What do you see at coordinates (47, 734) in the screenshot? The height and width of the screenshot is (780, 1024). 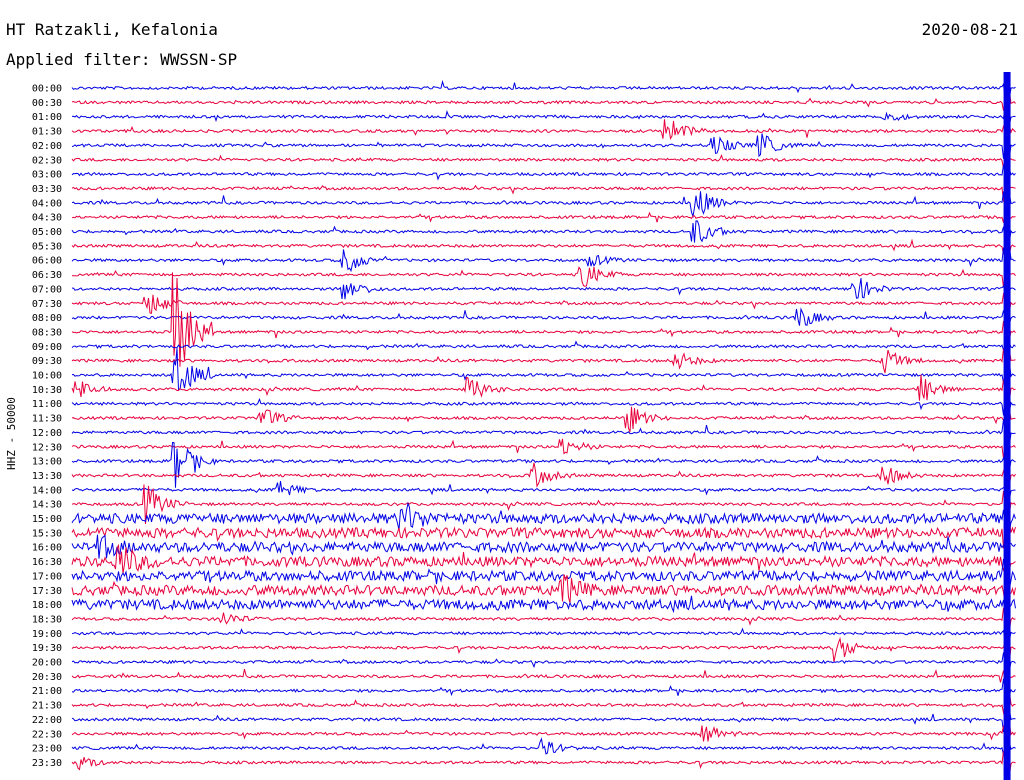 I see `time-tick-label: 22:30` at bounding box center [47, 734].